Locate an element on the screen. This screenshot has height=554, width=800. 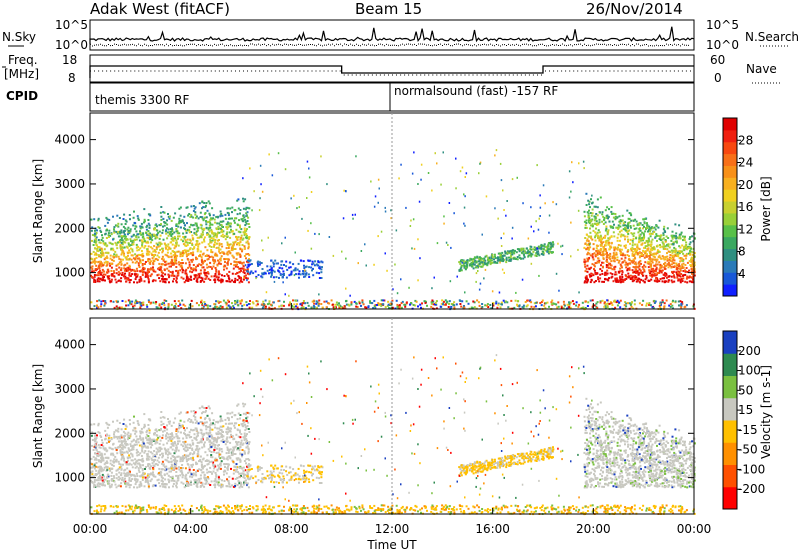
freq-label-2: [MHz] is located at coordinates (21, 74).